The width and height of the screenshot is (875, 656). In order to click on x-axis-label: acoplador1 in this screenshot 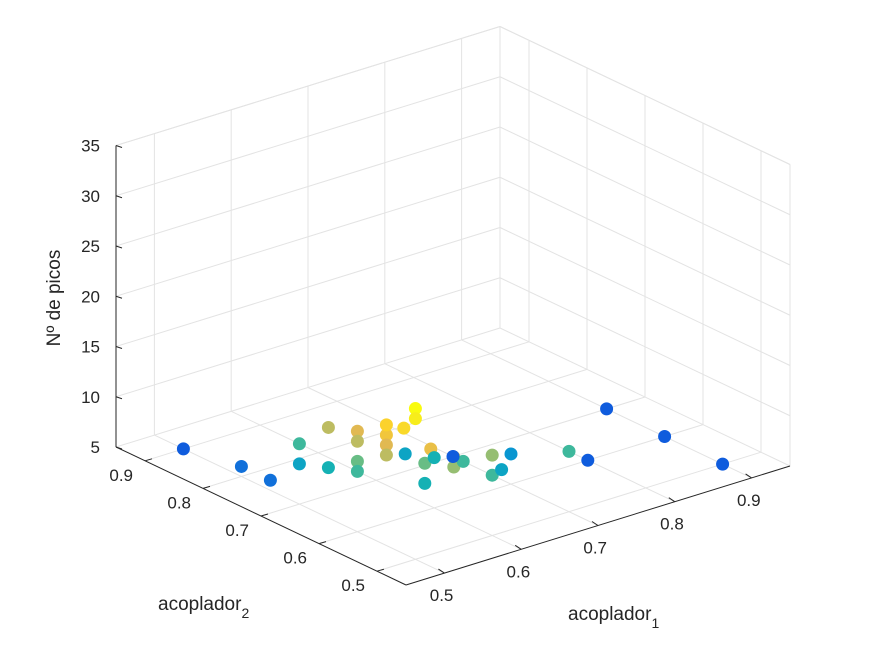, I will do `click(613, 617)`.